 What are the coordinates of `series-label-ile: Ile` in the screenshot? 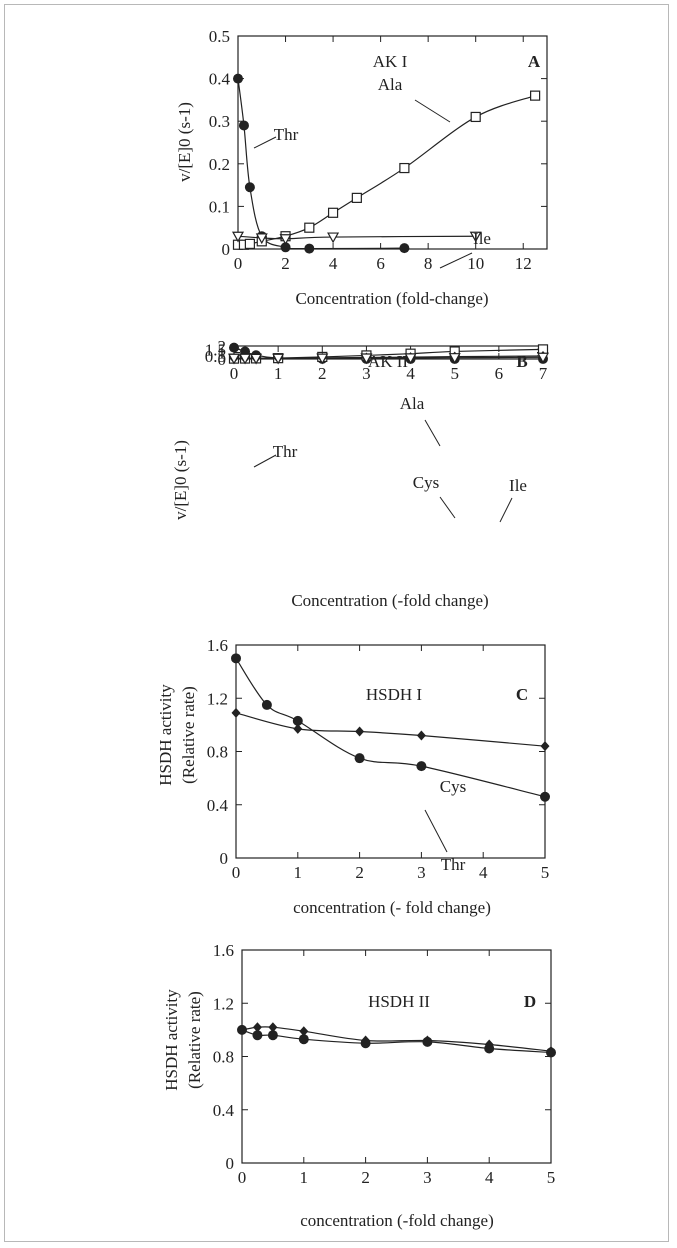 It's located at (482, 238).